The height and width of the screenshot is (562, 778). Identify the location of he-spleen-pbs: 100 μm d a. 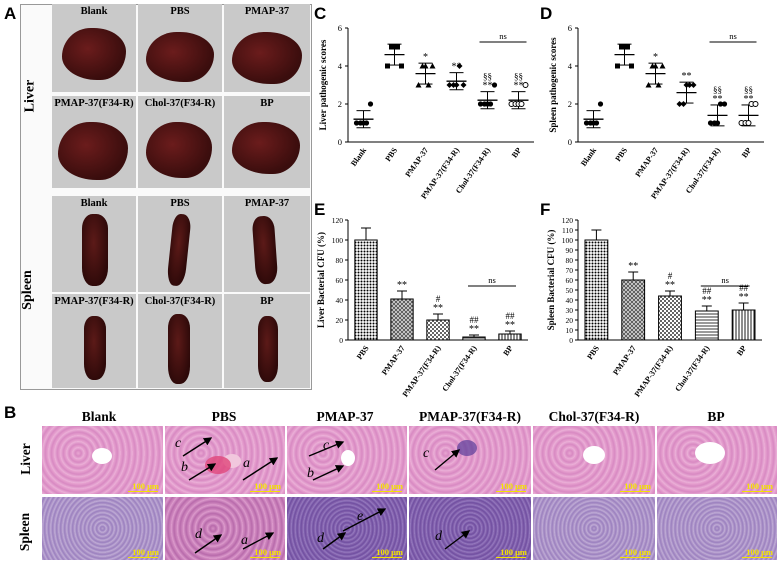
(225, 528).